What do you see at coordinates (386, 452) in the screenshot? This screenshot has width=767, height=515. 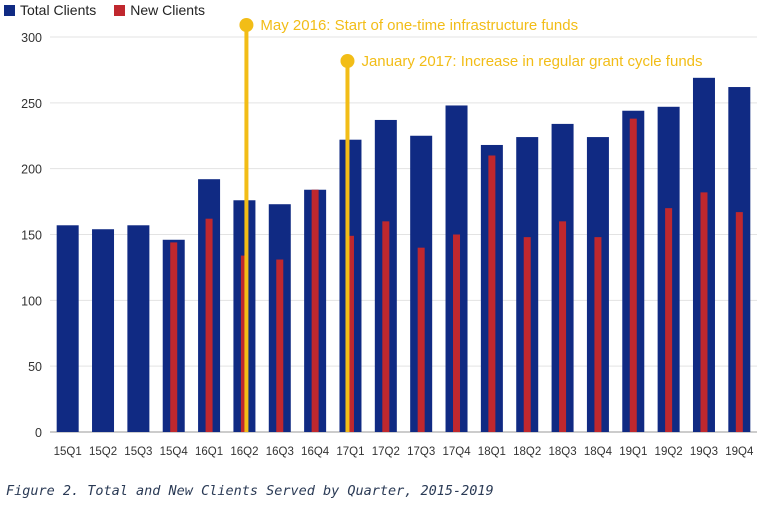 I see `x-tick-label: 17Q2` at bounding box center [386, 452].